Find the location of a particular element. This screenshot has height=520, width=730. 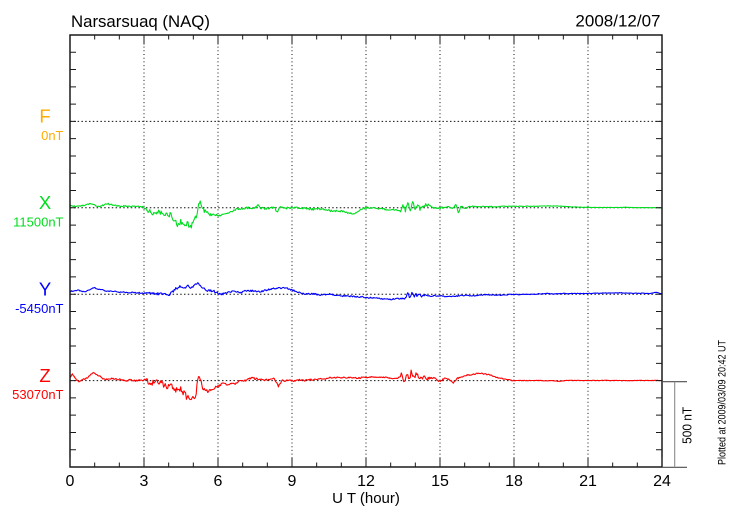

svg-text: 2008/12/07 is located at coordinates (617, 21).